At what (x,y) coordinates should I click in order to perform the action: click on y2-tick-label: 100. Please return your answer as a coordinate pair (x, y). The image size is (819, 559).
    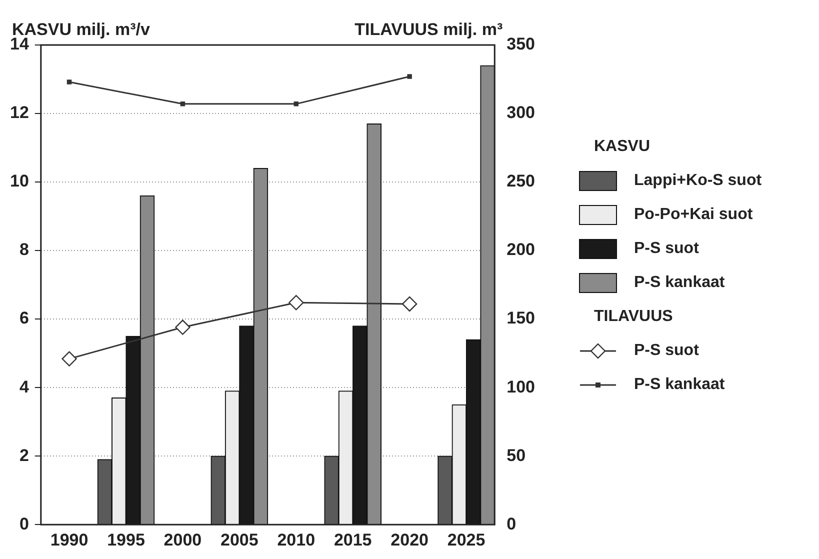
    Looking at the image, I should click on (521, 386).